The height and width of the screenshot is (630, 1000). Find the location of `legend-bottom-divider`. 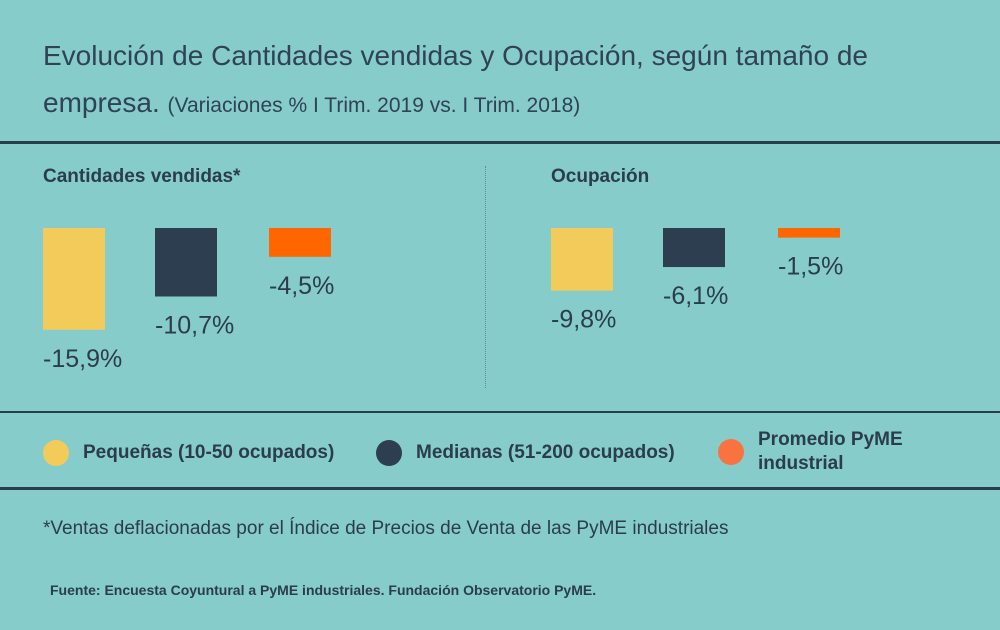

legend-bottom-divider is located at coordinates (500, 488).